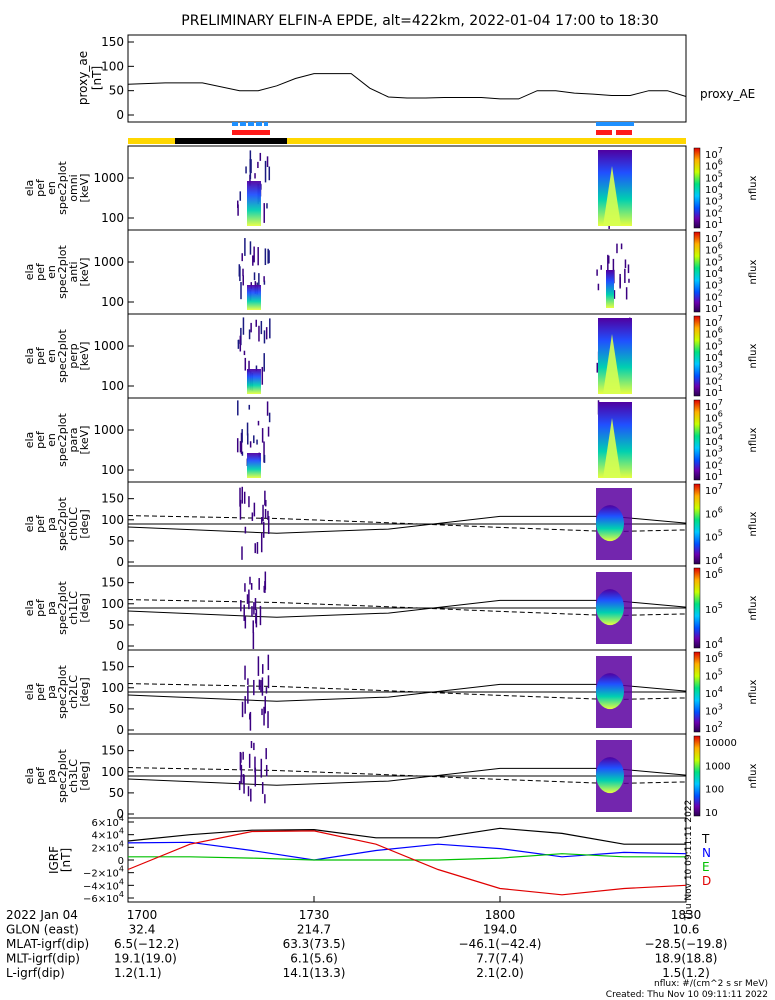  I want to click on igrf-legend-N: N, so click(706, 853).